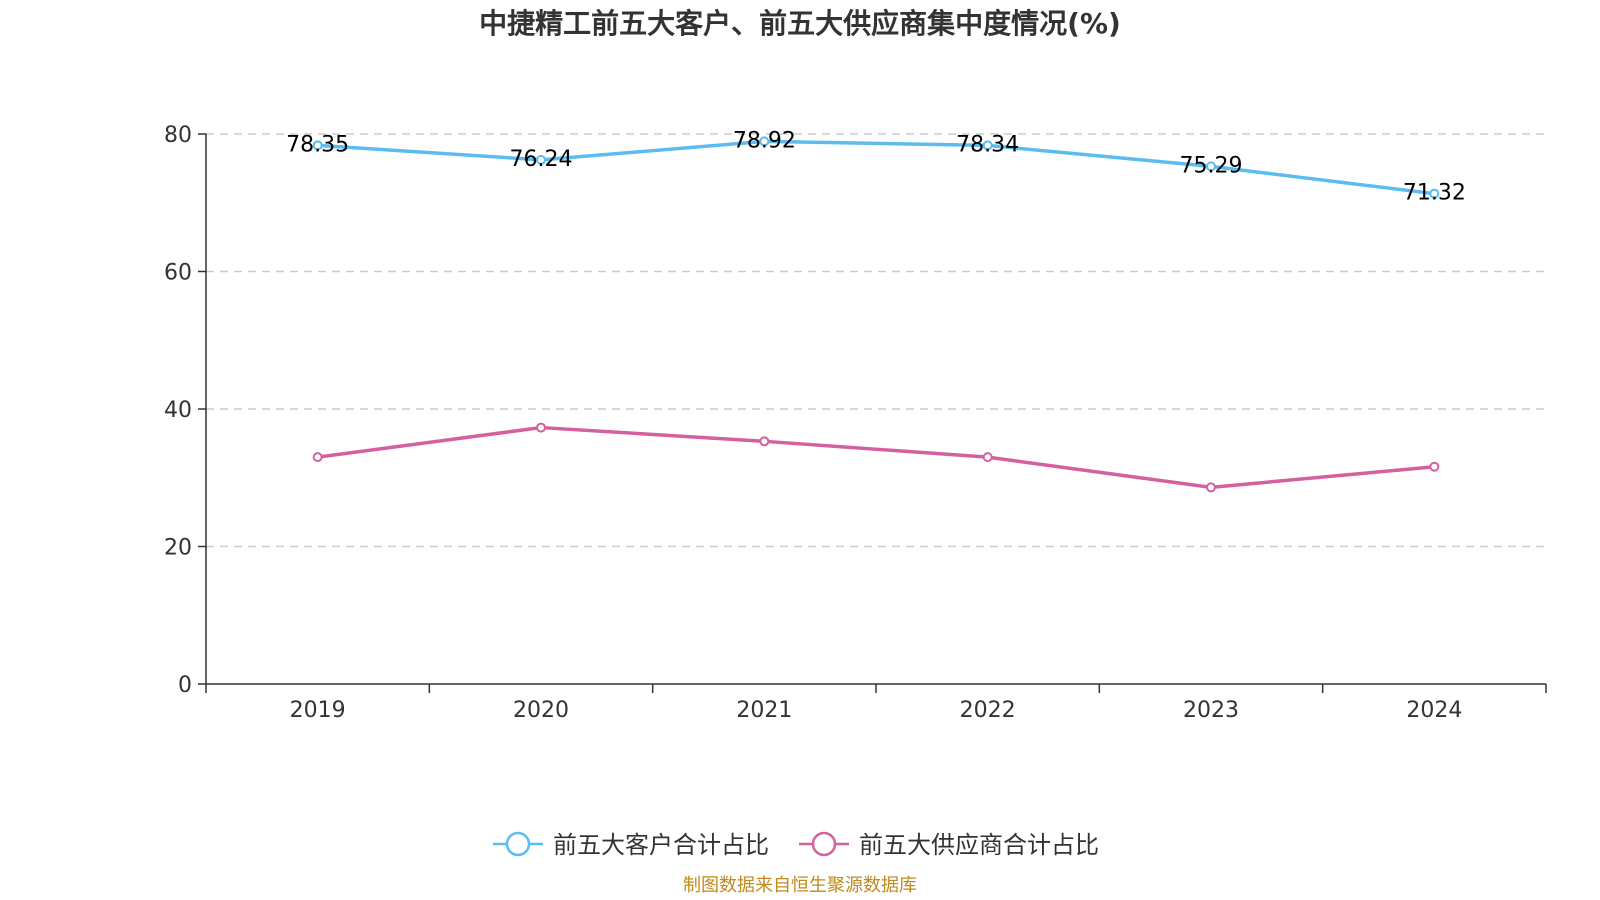 This screenshot has height=900, width=1600. I want to click on legend-item: 前五大供应商合计占比, so click(949, 845).